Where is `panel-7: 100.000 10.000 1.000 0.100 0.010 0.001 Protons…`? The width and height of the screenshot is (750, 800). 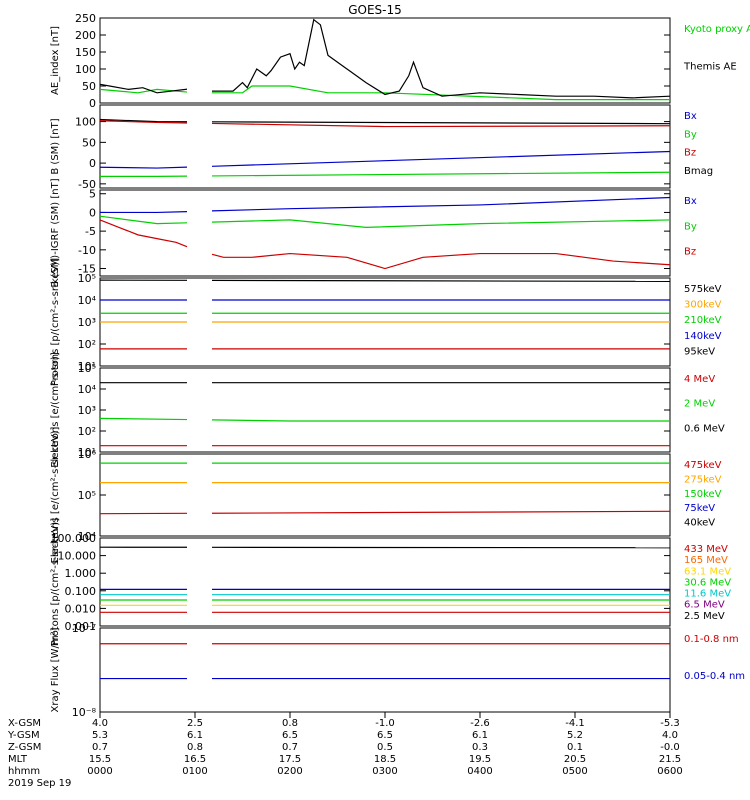 panel-7: 100.000 10.000 1.000 0.100 0.010 0.001 Protons… is located at coordinates (390, 582).